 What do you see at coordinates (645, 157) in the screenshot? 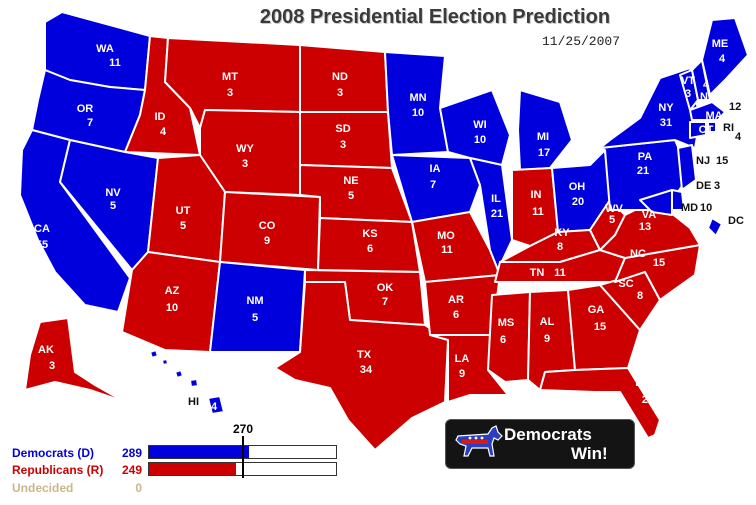
I see `state-label-PA: PA` at bounding box center [645, 157].